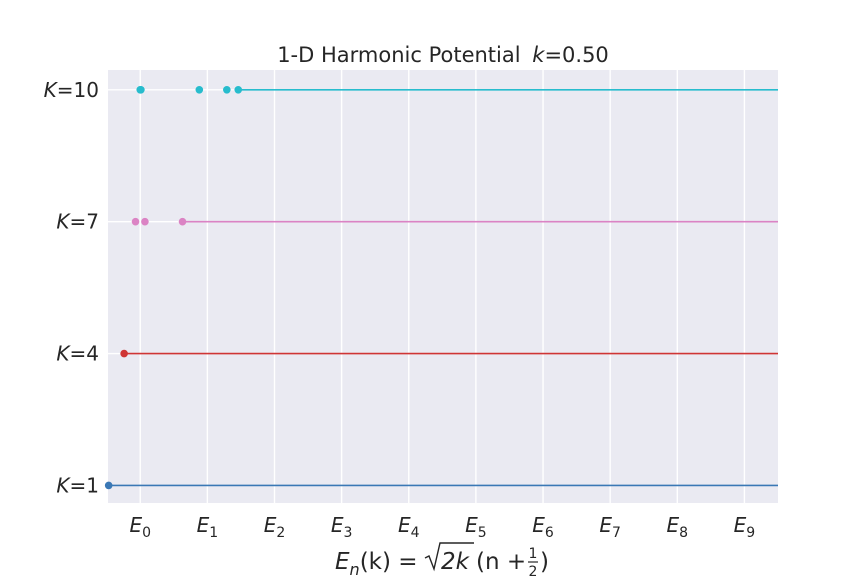 This screenshot has width=864, height=576. What do you see at coordinates (678, 527) in the screenshot?
I see `x-tick-label-8: E8` at bounding box center [678, 527].